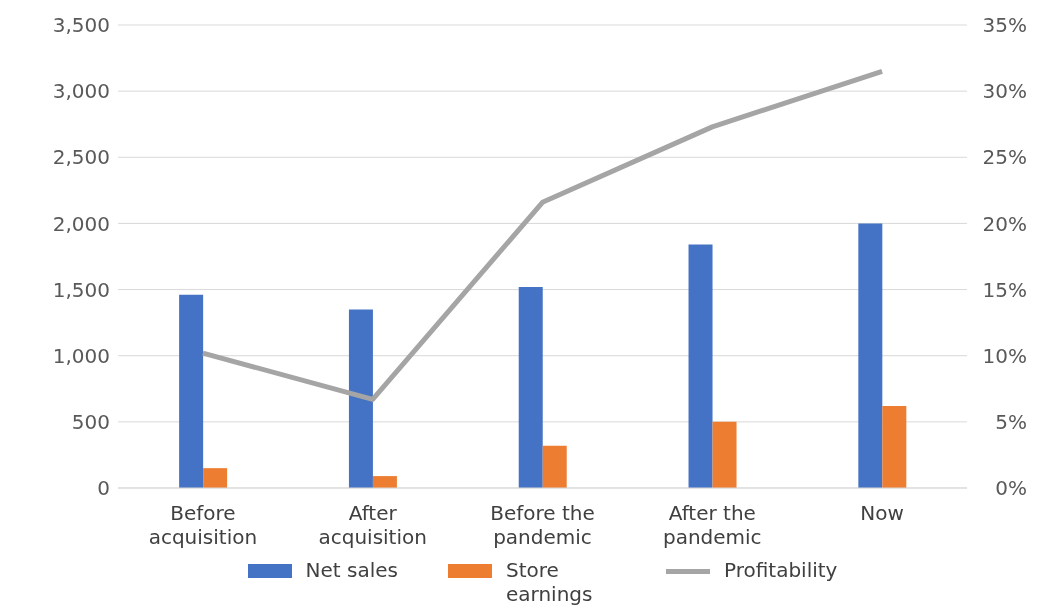  Describe the element at coordinates (1004, 157) in the screenshot. I see `y2-tick-label: 25%` at that location.